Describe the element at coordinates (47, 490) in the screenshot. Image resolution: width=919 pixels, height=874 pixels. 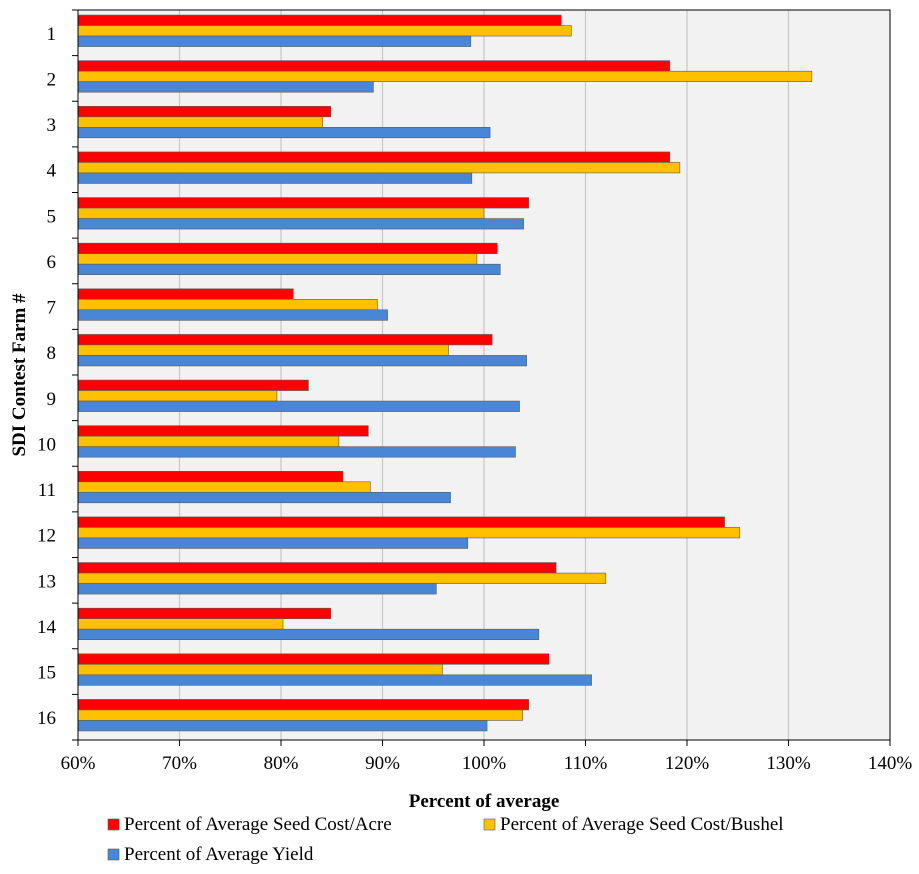
I see `y-tick-label: 11` at that location.